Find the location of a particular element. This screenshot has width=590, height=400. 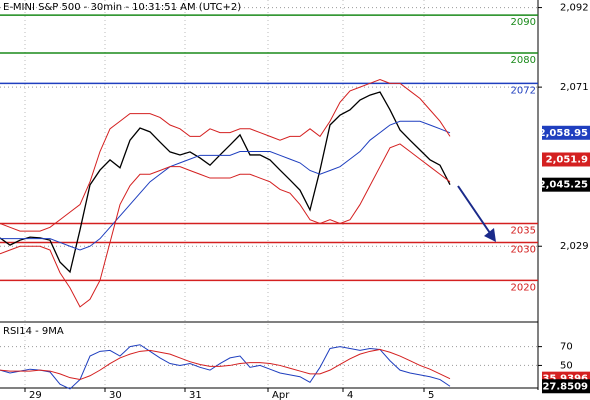

y-tick-label: 2,092 is located at coordinates (574, 8).